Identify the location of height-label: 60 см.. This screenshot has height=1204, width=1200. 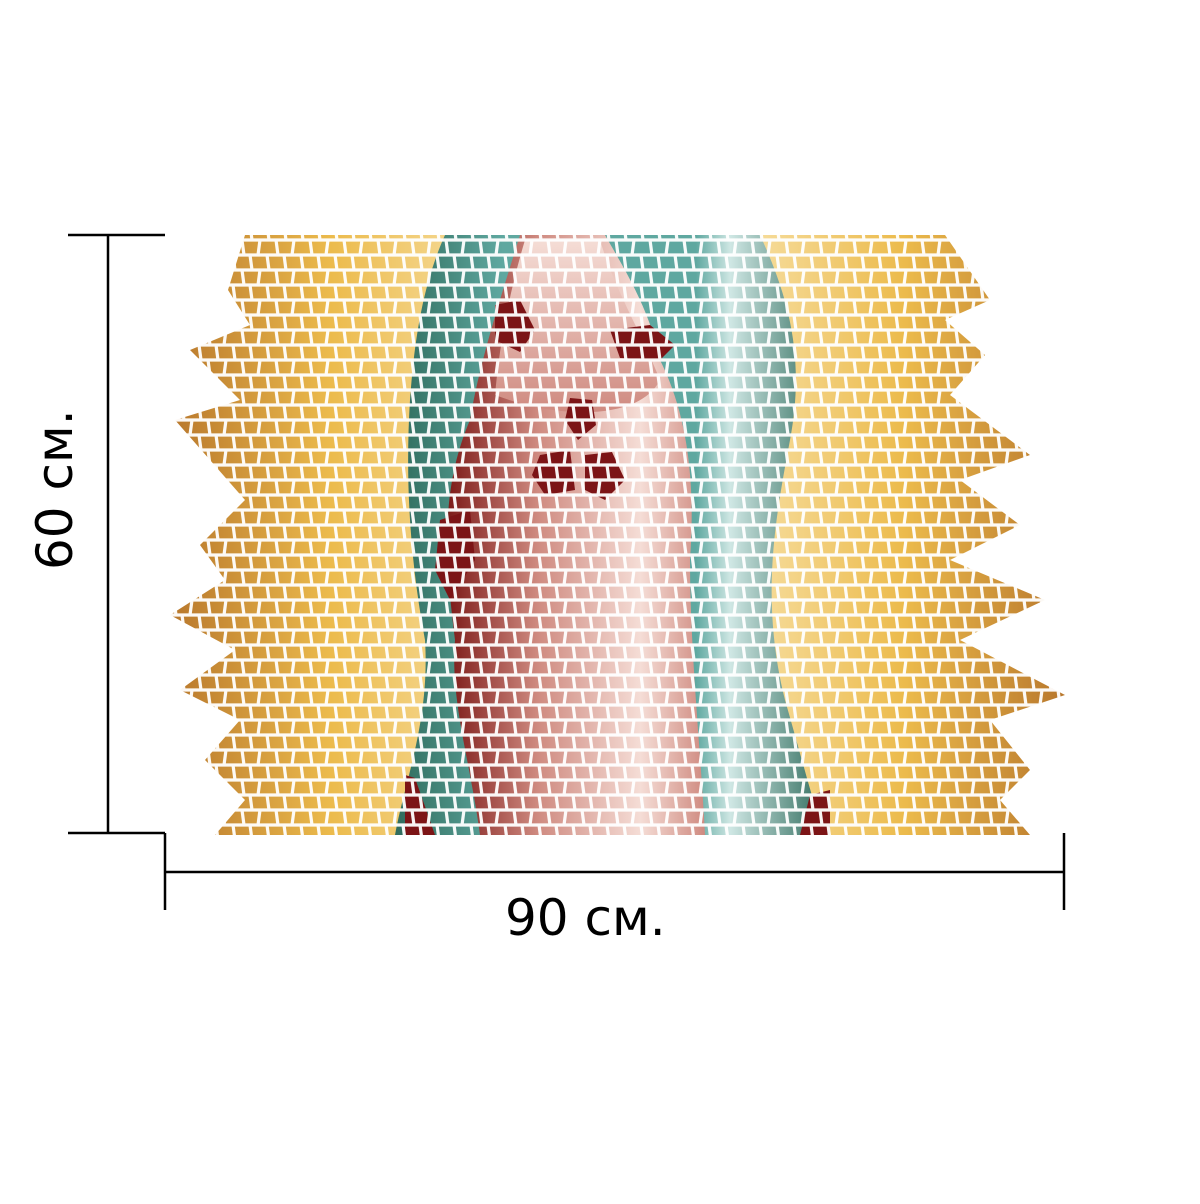
(55, 489).